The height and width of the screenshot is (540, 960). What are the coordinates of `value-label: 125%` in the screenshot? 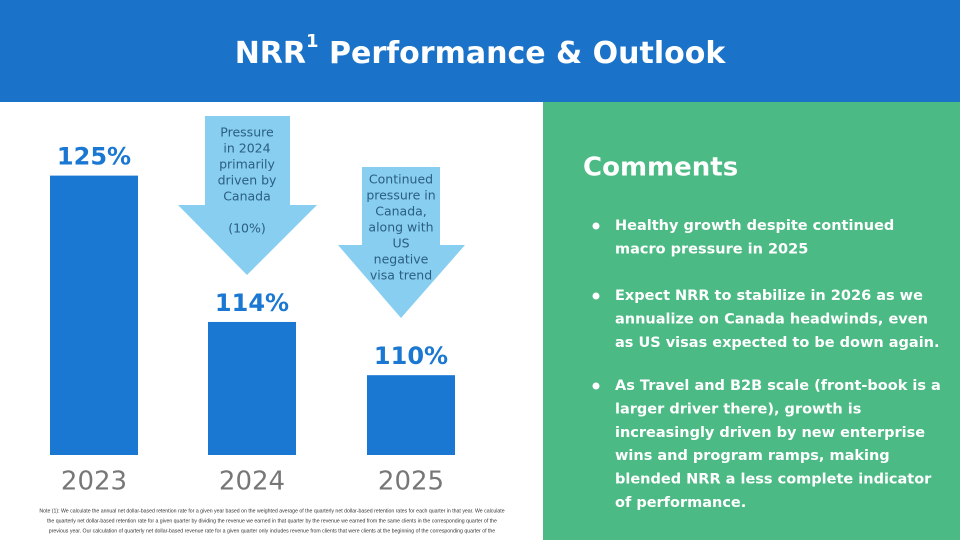 It's located at (94, 157).